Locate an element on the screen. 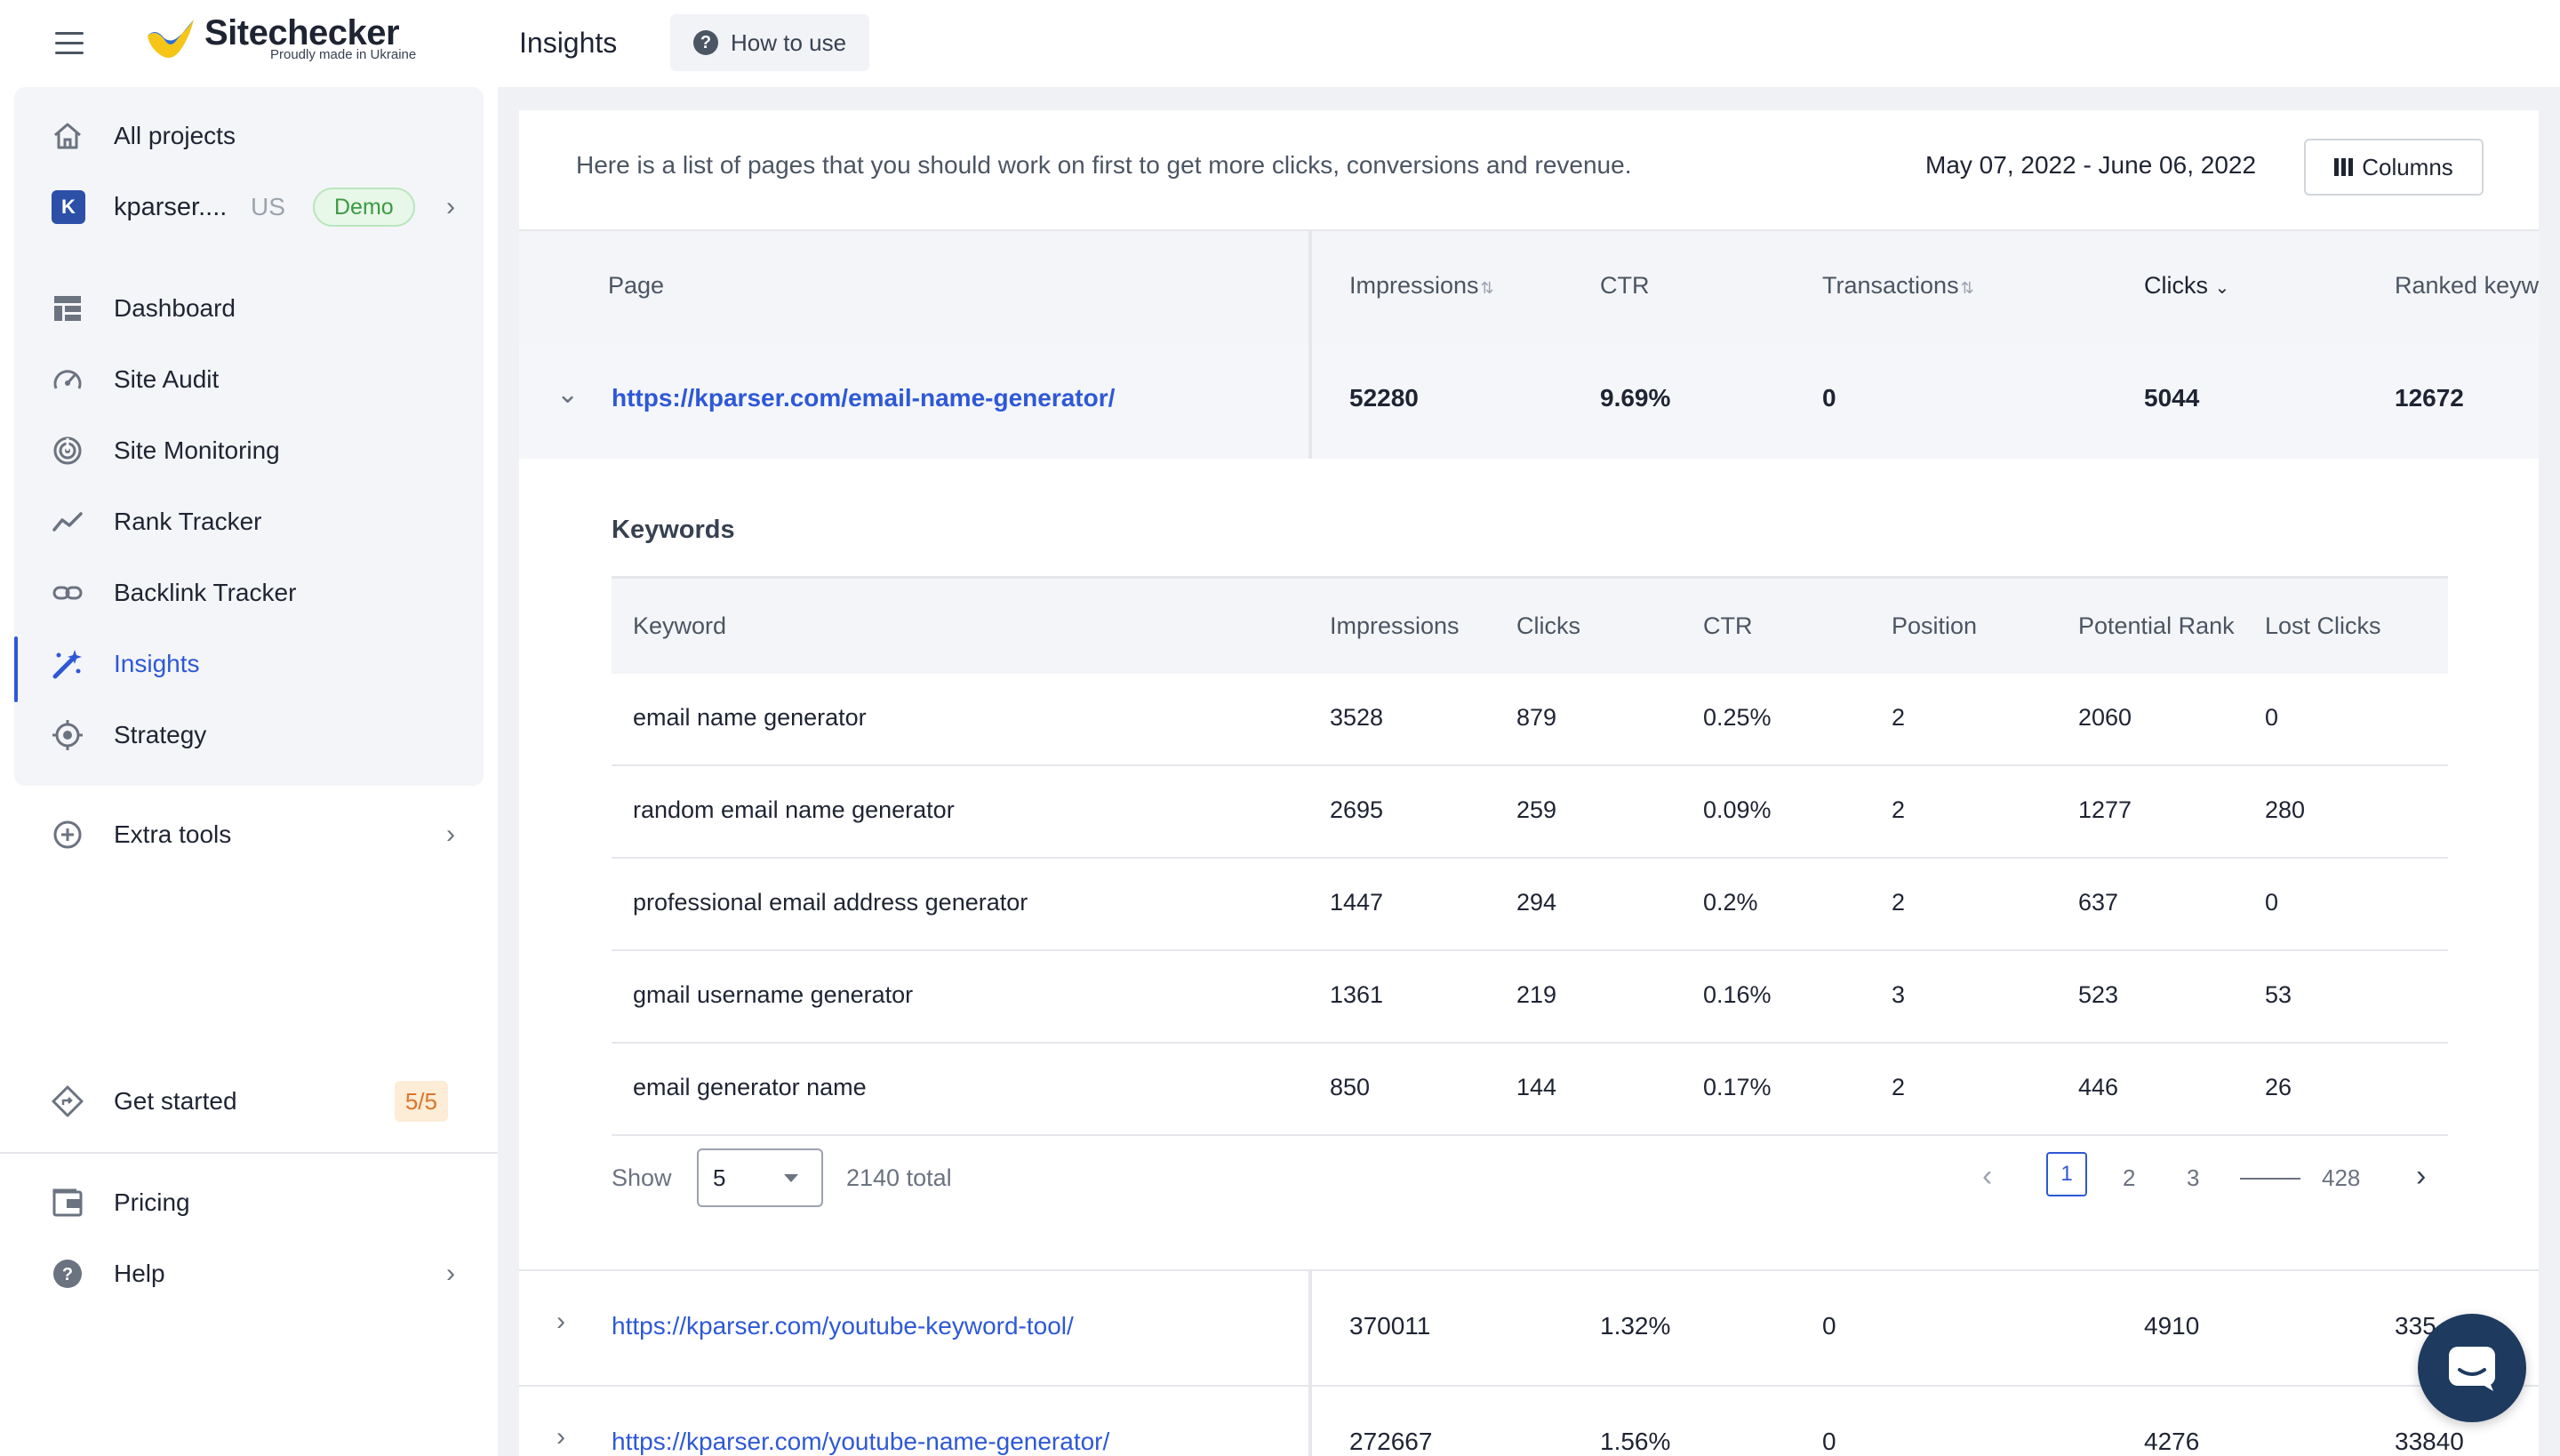 The height and width of the screenshot is (1456, 2560). kw-header-lost-clicks: Lost Clicks is located at coordinates (2323, 625).